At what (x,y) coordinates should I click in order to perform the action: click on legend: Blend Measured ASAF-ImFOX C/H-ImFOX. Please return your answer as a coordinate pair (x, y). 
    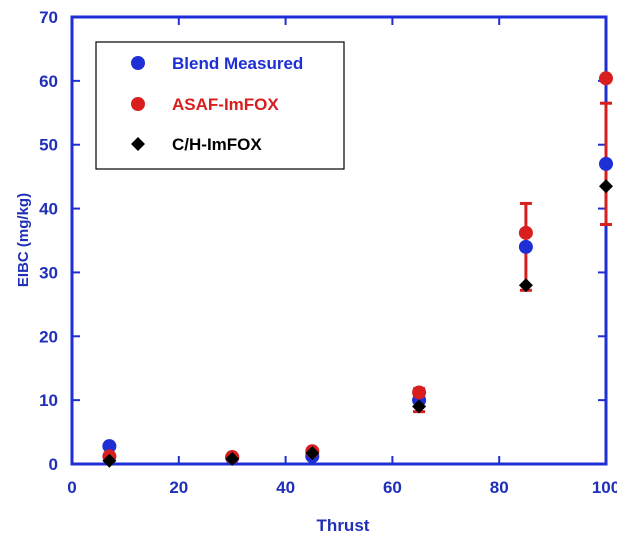
    Looking at the image, I should click on (220, 105).